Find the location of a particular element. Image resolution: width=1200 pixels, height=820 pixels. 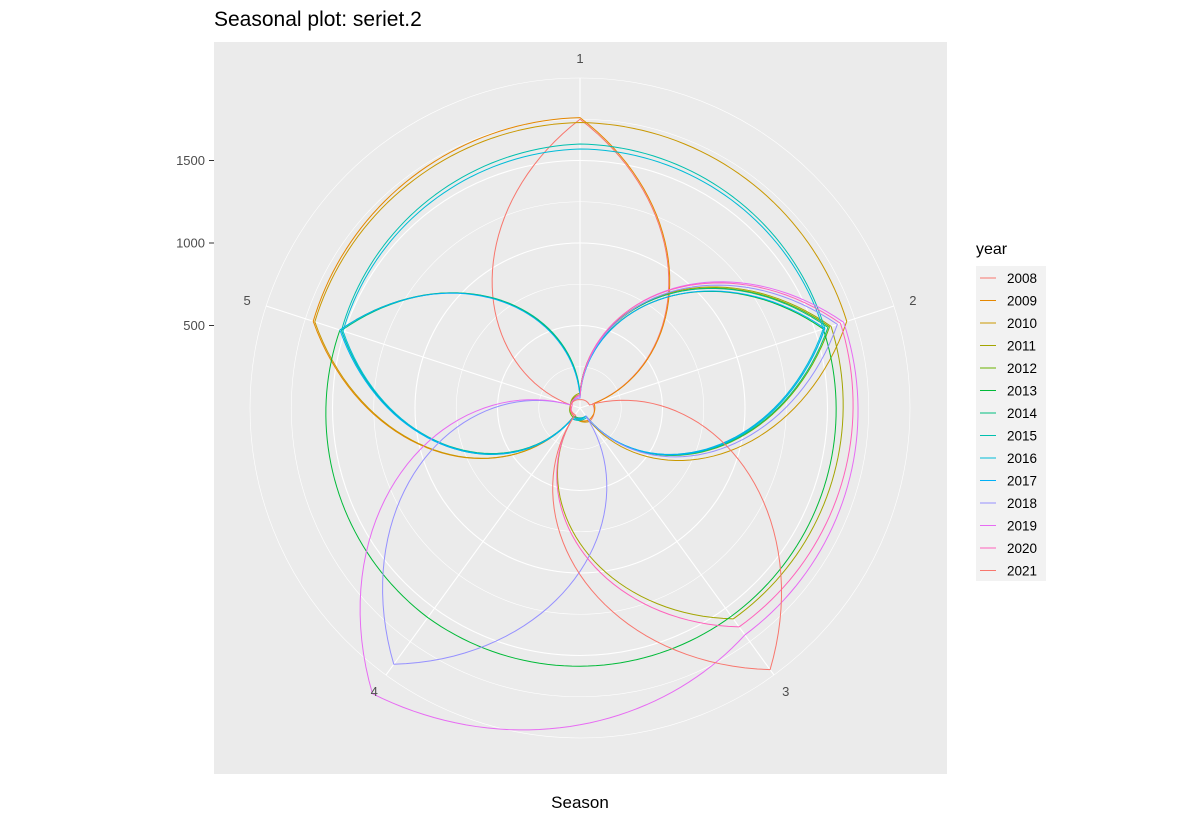

legend-label-2008: 2008 is located at coordinates (1022, 278).